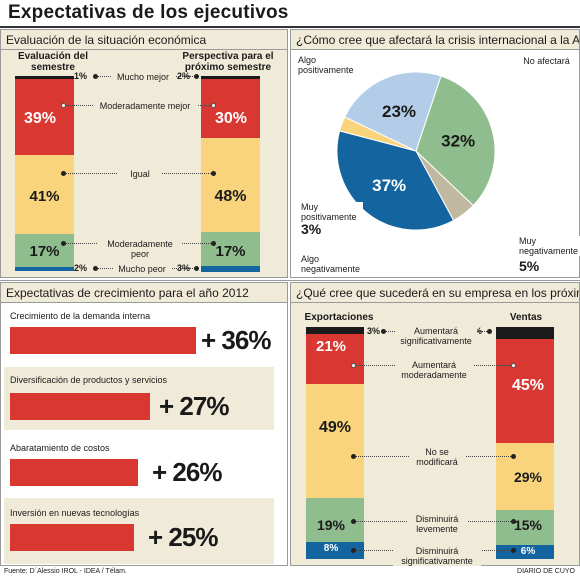 This screenshot has height=579, width=580. Describe the element at coordinates (230, 196) in the screenshot. I see `data-label: 48%` at that location.